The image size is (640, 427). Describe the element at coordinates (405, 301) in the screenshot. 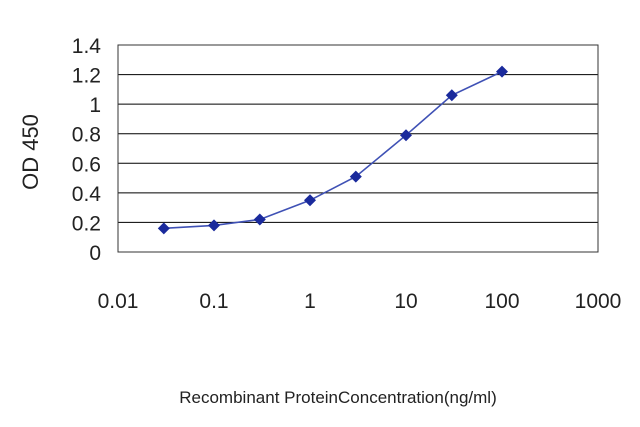

I see `x-tick-label: 10` at that location.